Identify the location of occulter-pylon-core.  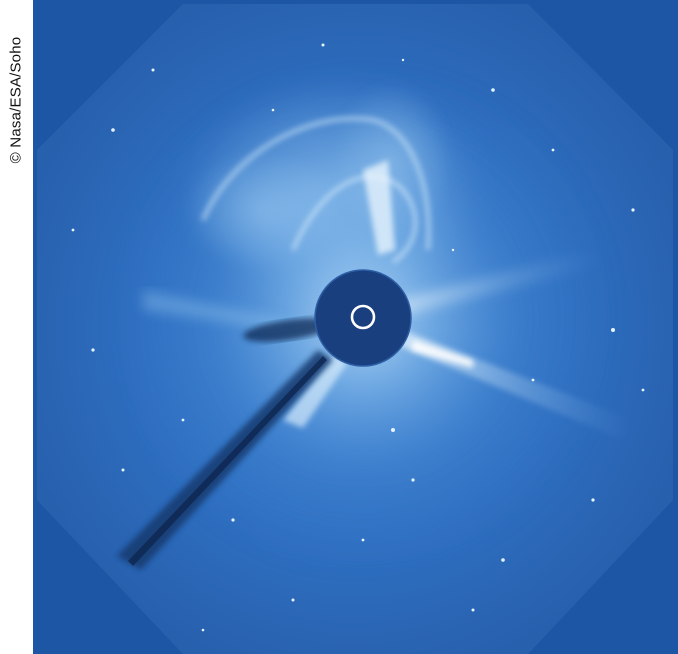
(227, 461).